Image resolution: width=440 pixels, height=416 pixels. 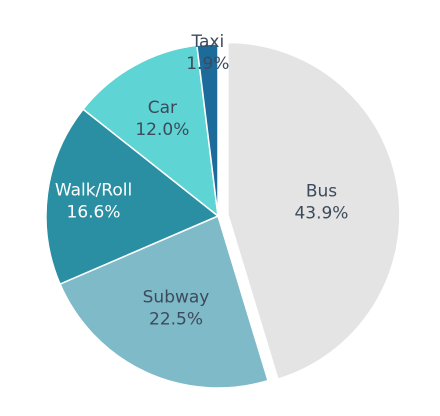 I want to click on slice-label-taxi: Taxi 1.9%, so click(x=207, y=53).